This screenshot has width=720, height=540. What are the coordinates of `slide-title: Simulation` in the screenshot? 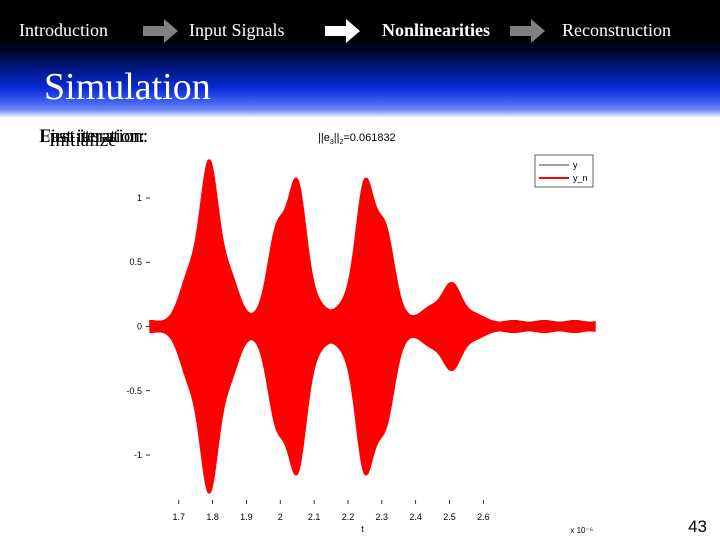 It's located at (127, 87).